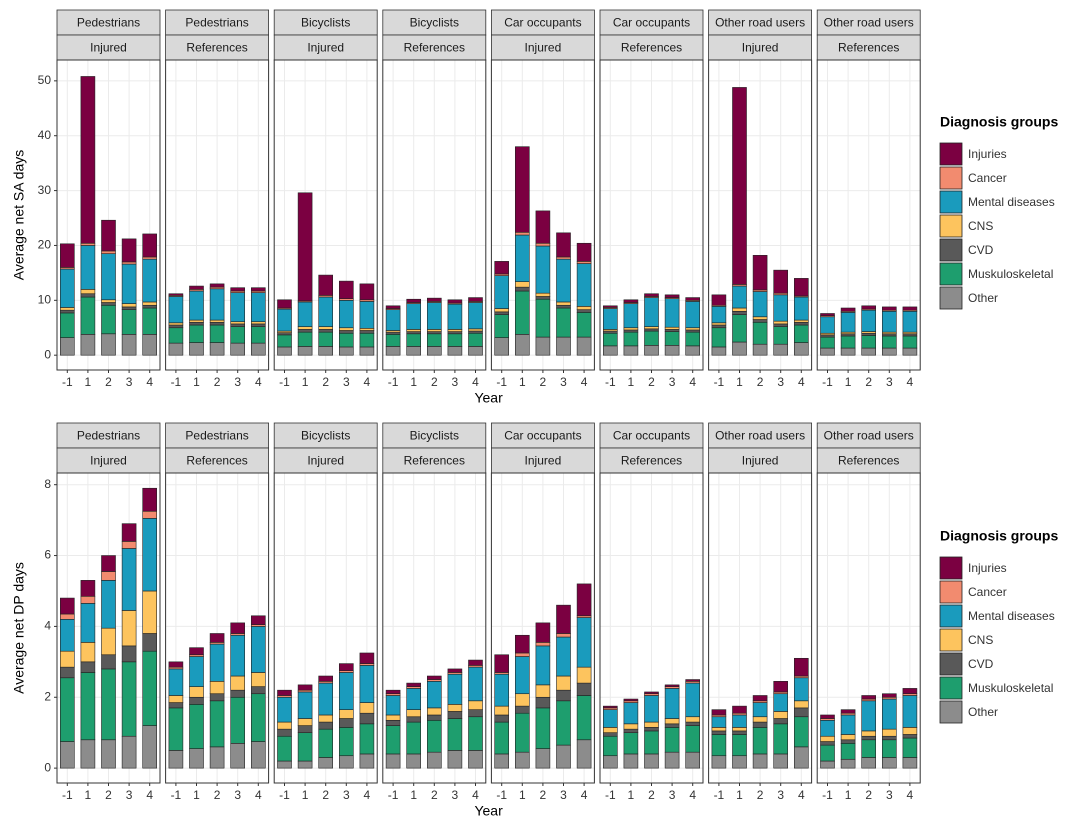 This screenshot has height=819, width=1068. What do you see at coordinates (45, 190) in the screenshot?
I see `y-tick-label: 30` at bounding box center [45, 190].